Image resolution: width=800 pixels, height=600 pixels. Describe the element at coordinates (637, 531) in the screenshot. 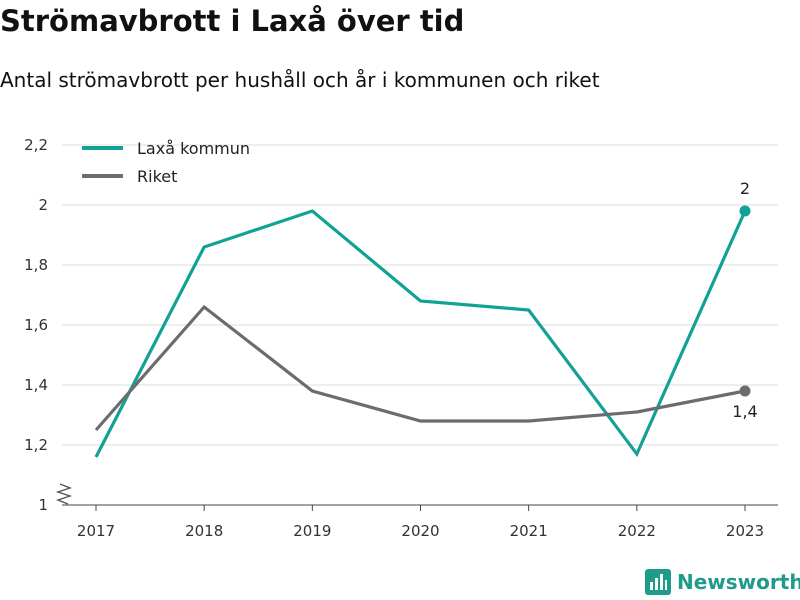

I see `x-tick-label: 2022` at that location.